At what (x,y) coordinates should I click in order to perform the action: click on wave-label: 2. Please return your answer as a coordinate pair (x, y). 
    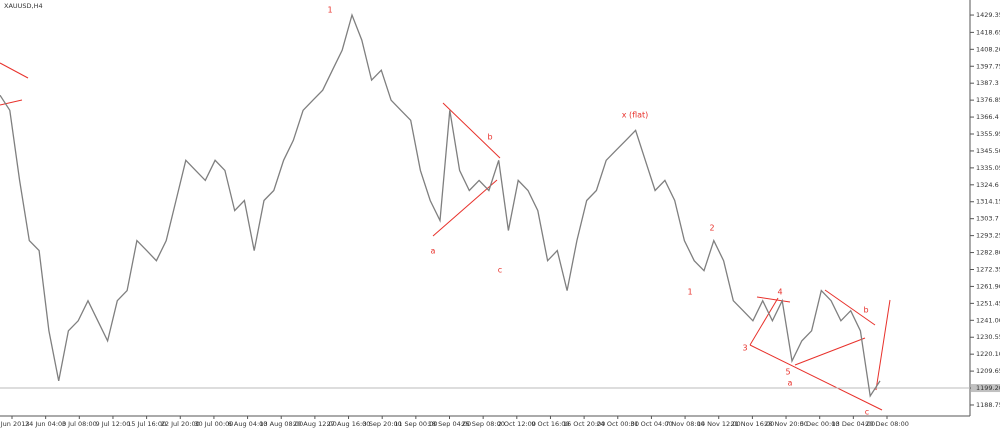
    Looking at the image, I should click on (711, 228).